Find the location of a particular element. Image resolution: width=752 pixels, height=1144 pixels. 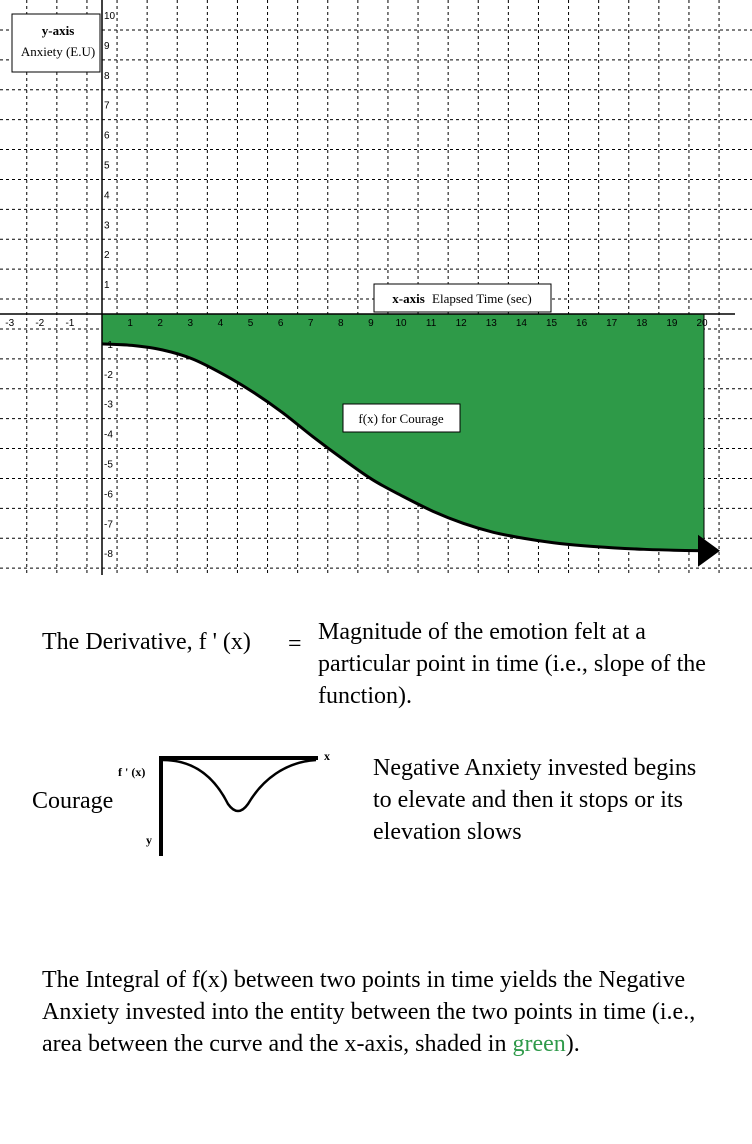

x-tick-label: -3 is located at coordinates (9, 323).